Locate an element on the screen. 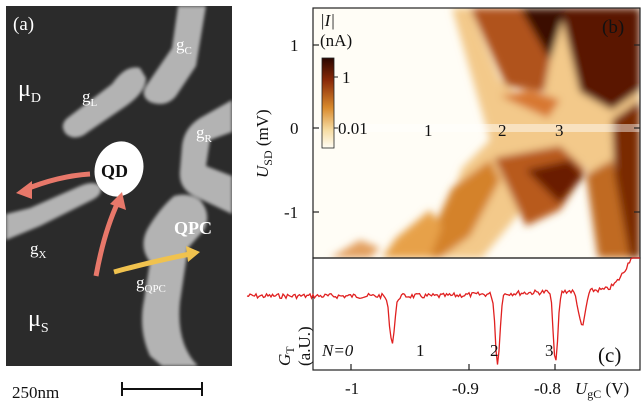 This screenshot has height=412, width=644. colorbar-tick-001: 0.01 is located at coordinates (353, 128).